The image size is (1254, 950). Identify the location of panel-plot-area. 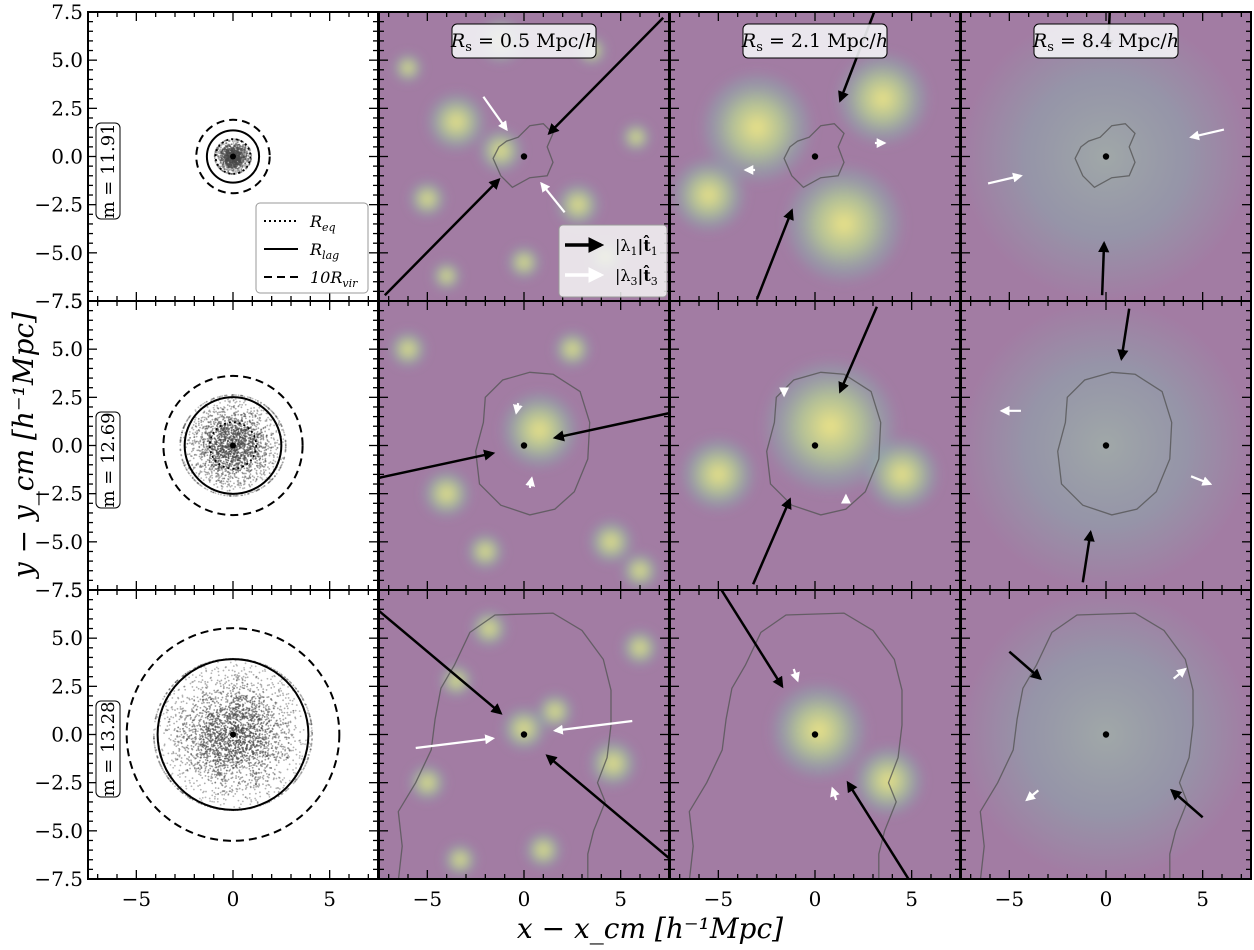
(1106, 445).